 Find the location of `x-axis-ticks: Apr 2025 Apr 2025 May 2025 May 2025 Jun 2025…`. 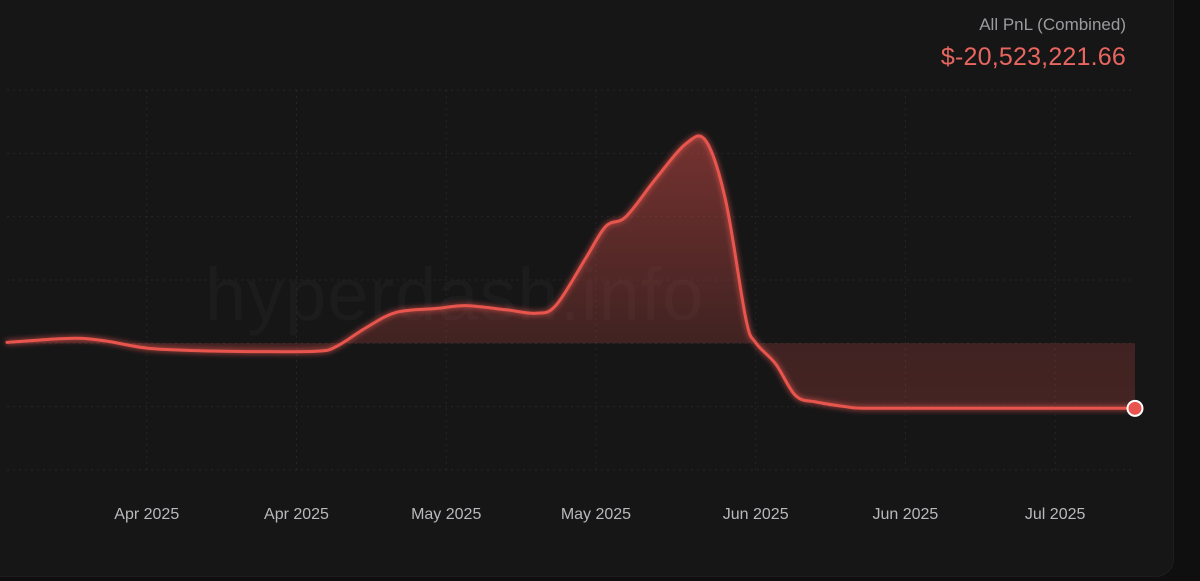

x-axis-ticks: Apr 2025 Apr 2025 May 2025 May 2025 Jun 2025… is located at coordinates (599, 514).